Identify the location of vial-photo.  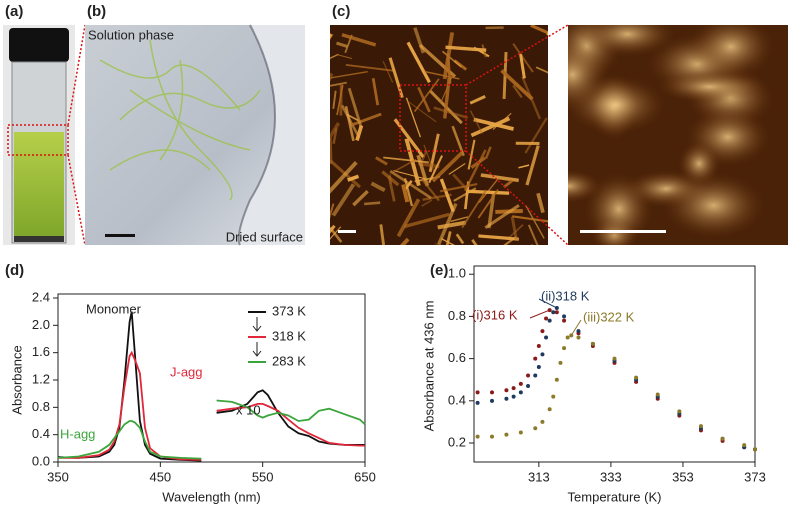
(39, 135).